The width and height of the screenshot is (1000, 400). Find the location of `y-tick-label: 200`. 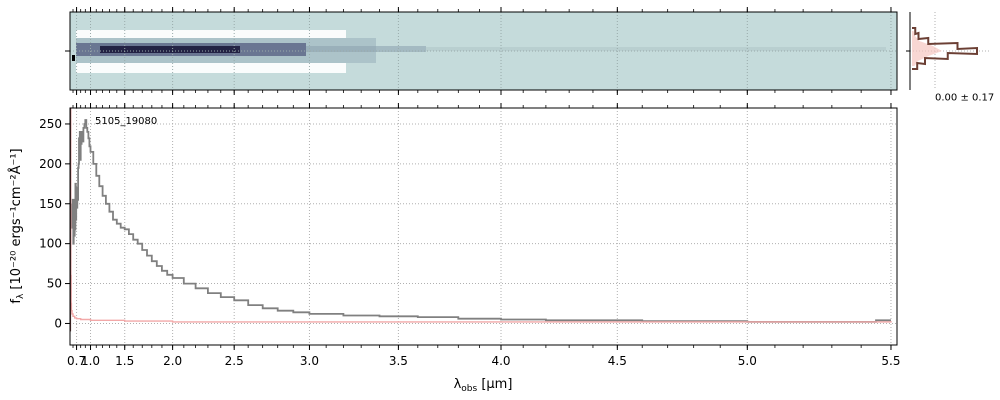

y-tick-label: 200 is located at coordinates (50, 164).